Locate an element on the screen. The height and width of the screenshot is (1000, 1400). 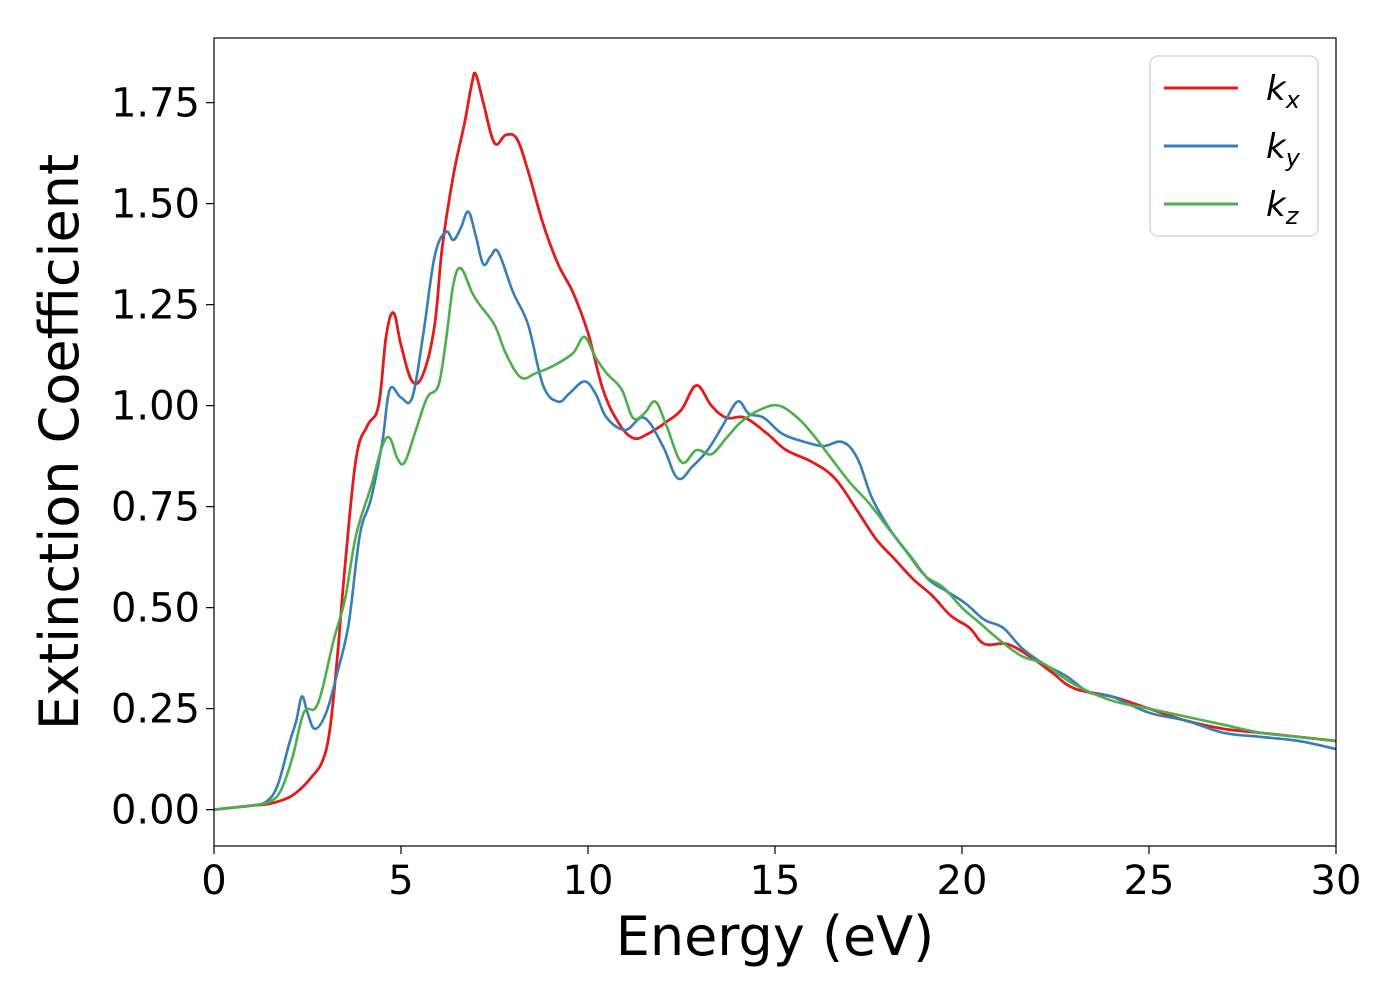
legend-label-z: kz is located at coordinates (1283, 207).